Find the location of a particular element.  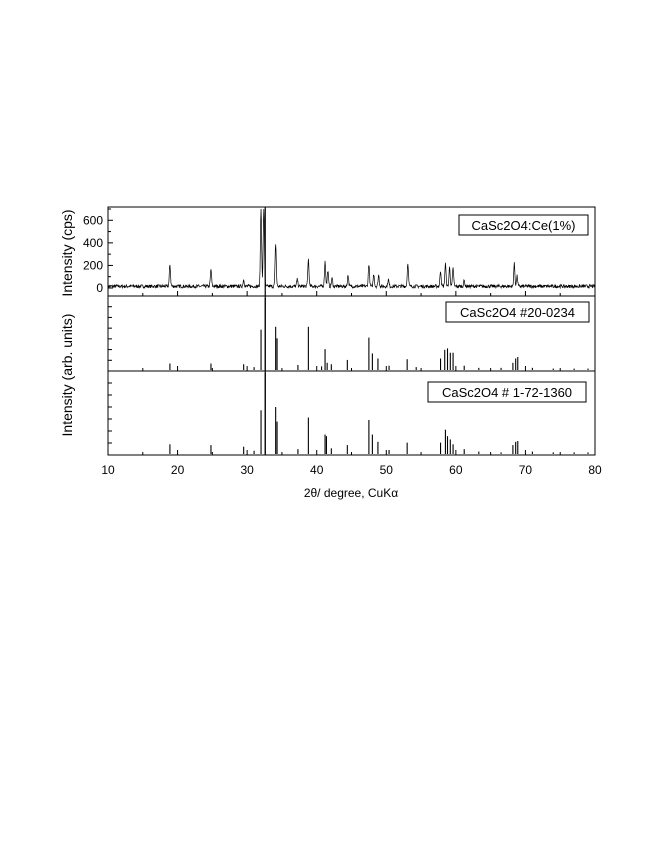

y-tick-label-top-1: 200 is located at coordinates (93, 265).